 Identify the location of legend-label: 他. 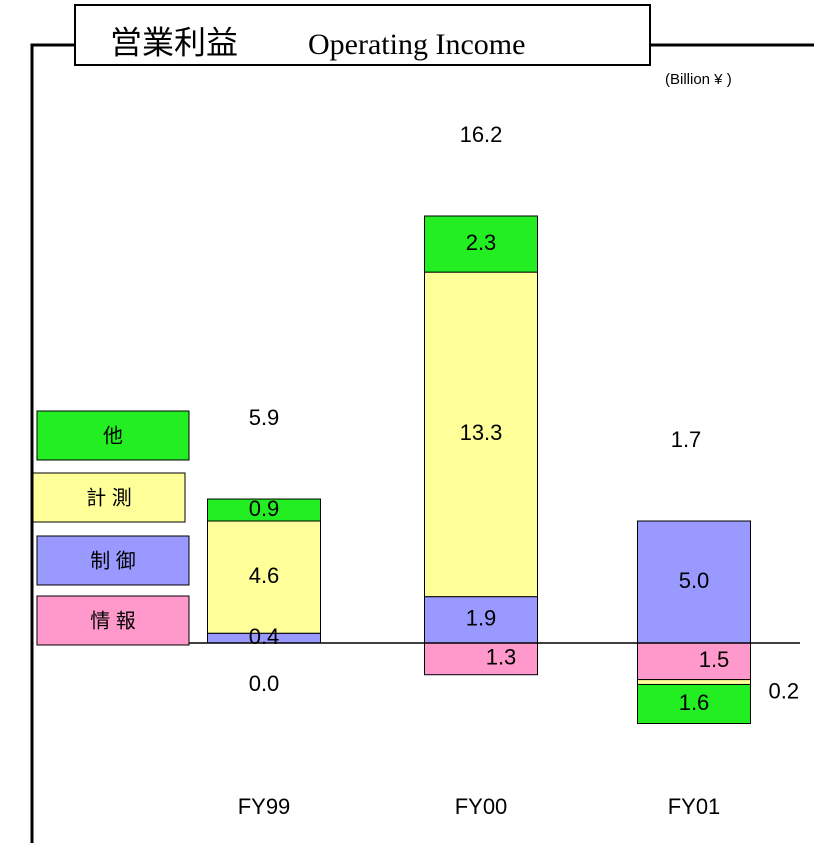
(113, 435).